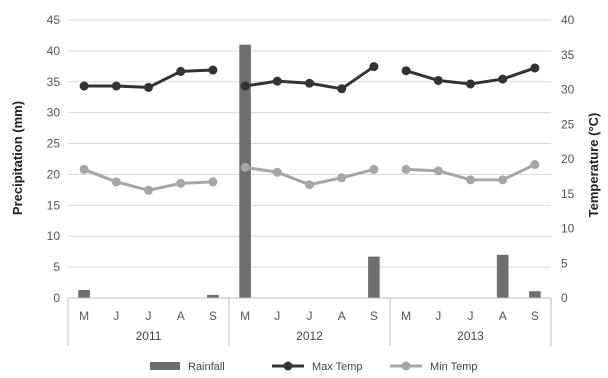  Describe the element at coordinates (453, 367) in the screenshot. I see `min-temp-legend-label: Min Temp` at that location.